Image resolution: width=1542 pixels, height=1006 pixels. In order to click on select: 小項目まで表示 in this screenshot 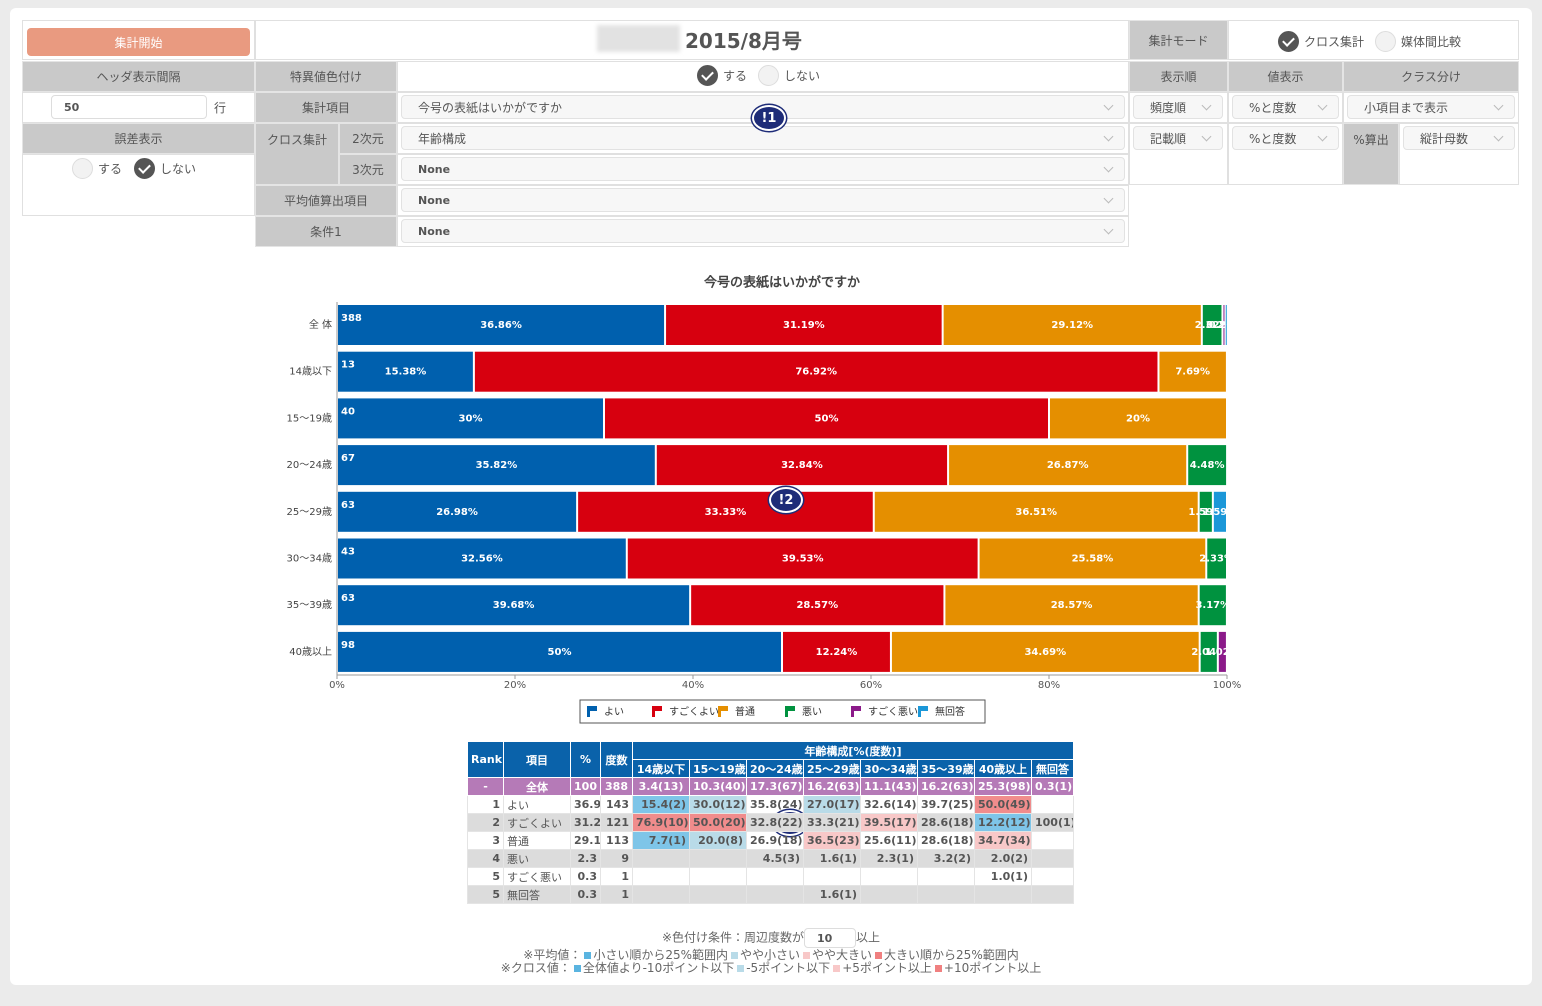, I will do `click(1431, 107)`.